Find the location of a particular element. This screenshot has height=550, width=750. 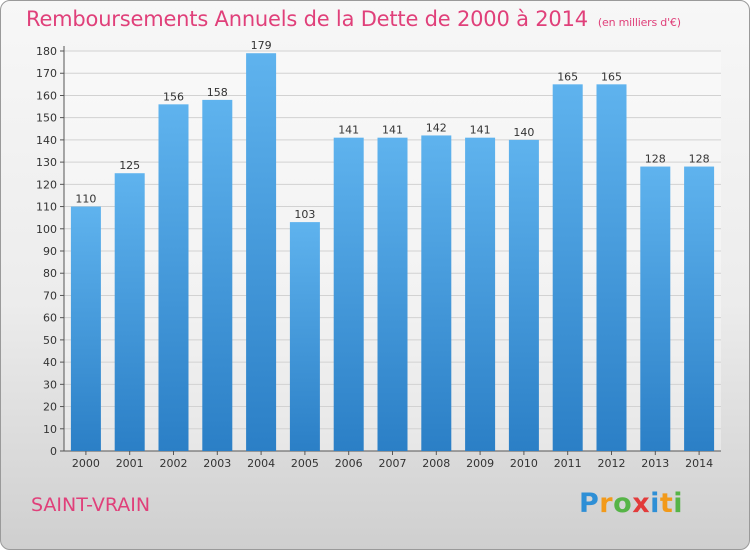

x-tick-label: 2002 is located at coordinates (174, 463).